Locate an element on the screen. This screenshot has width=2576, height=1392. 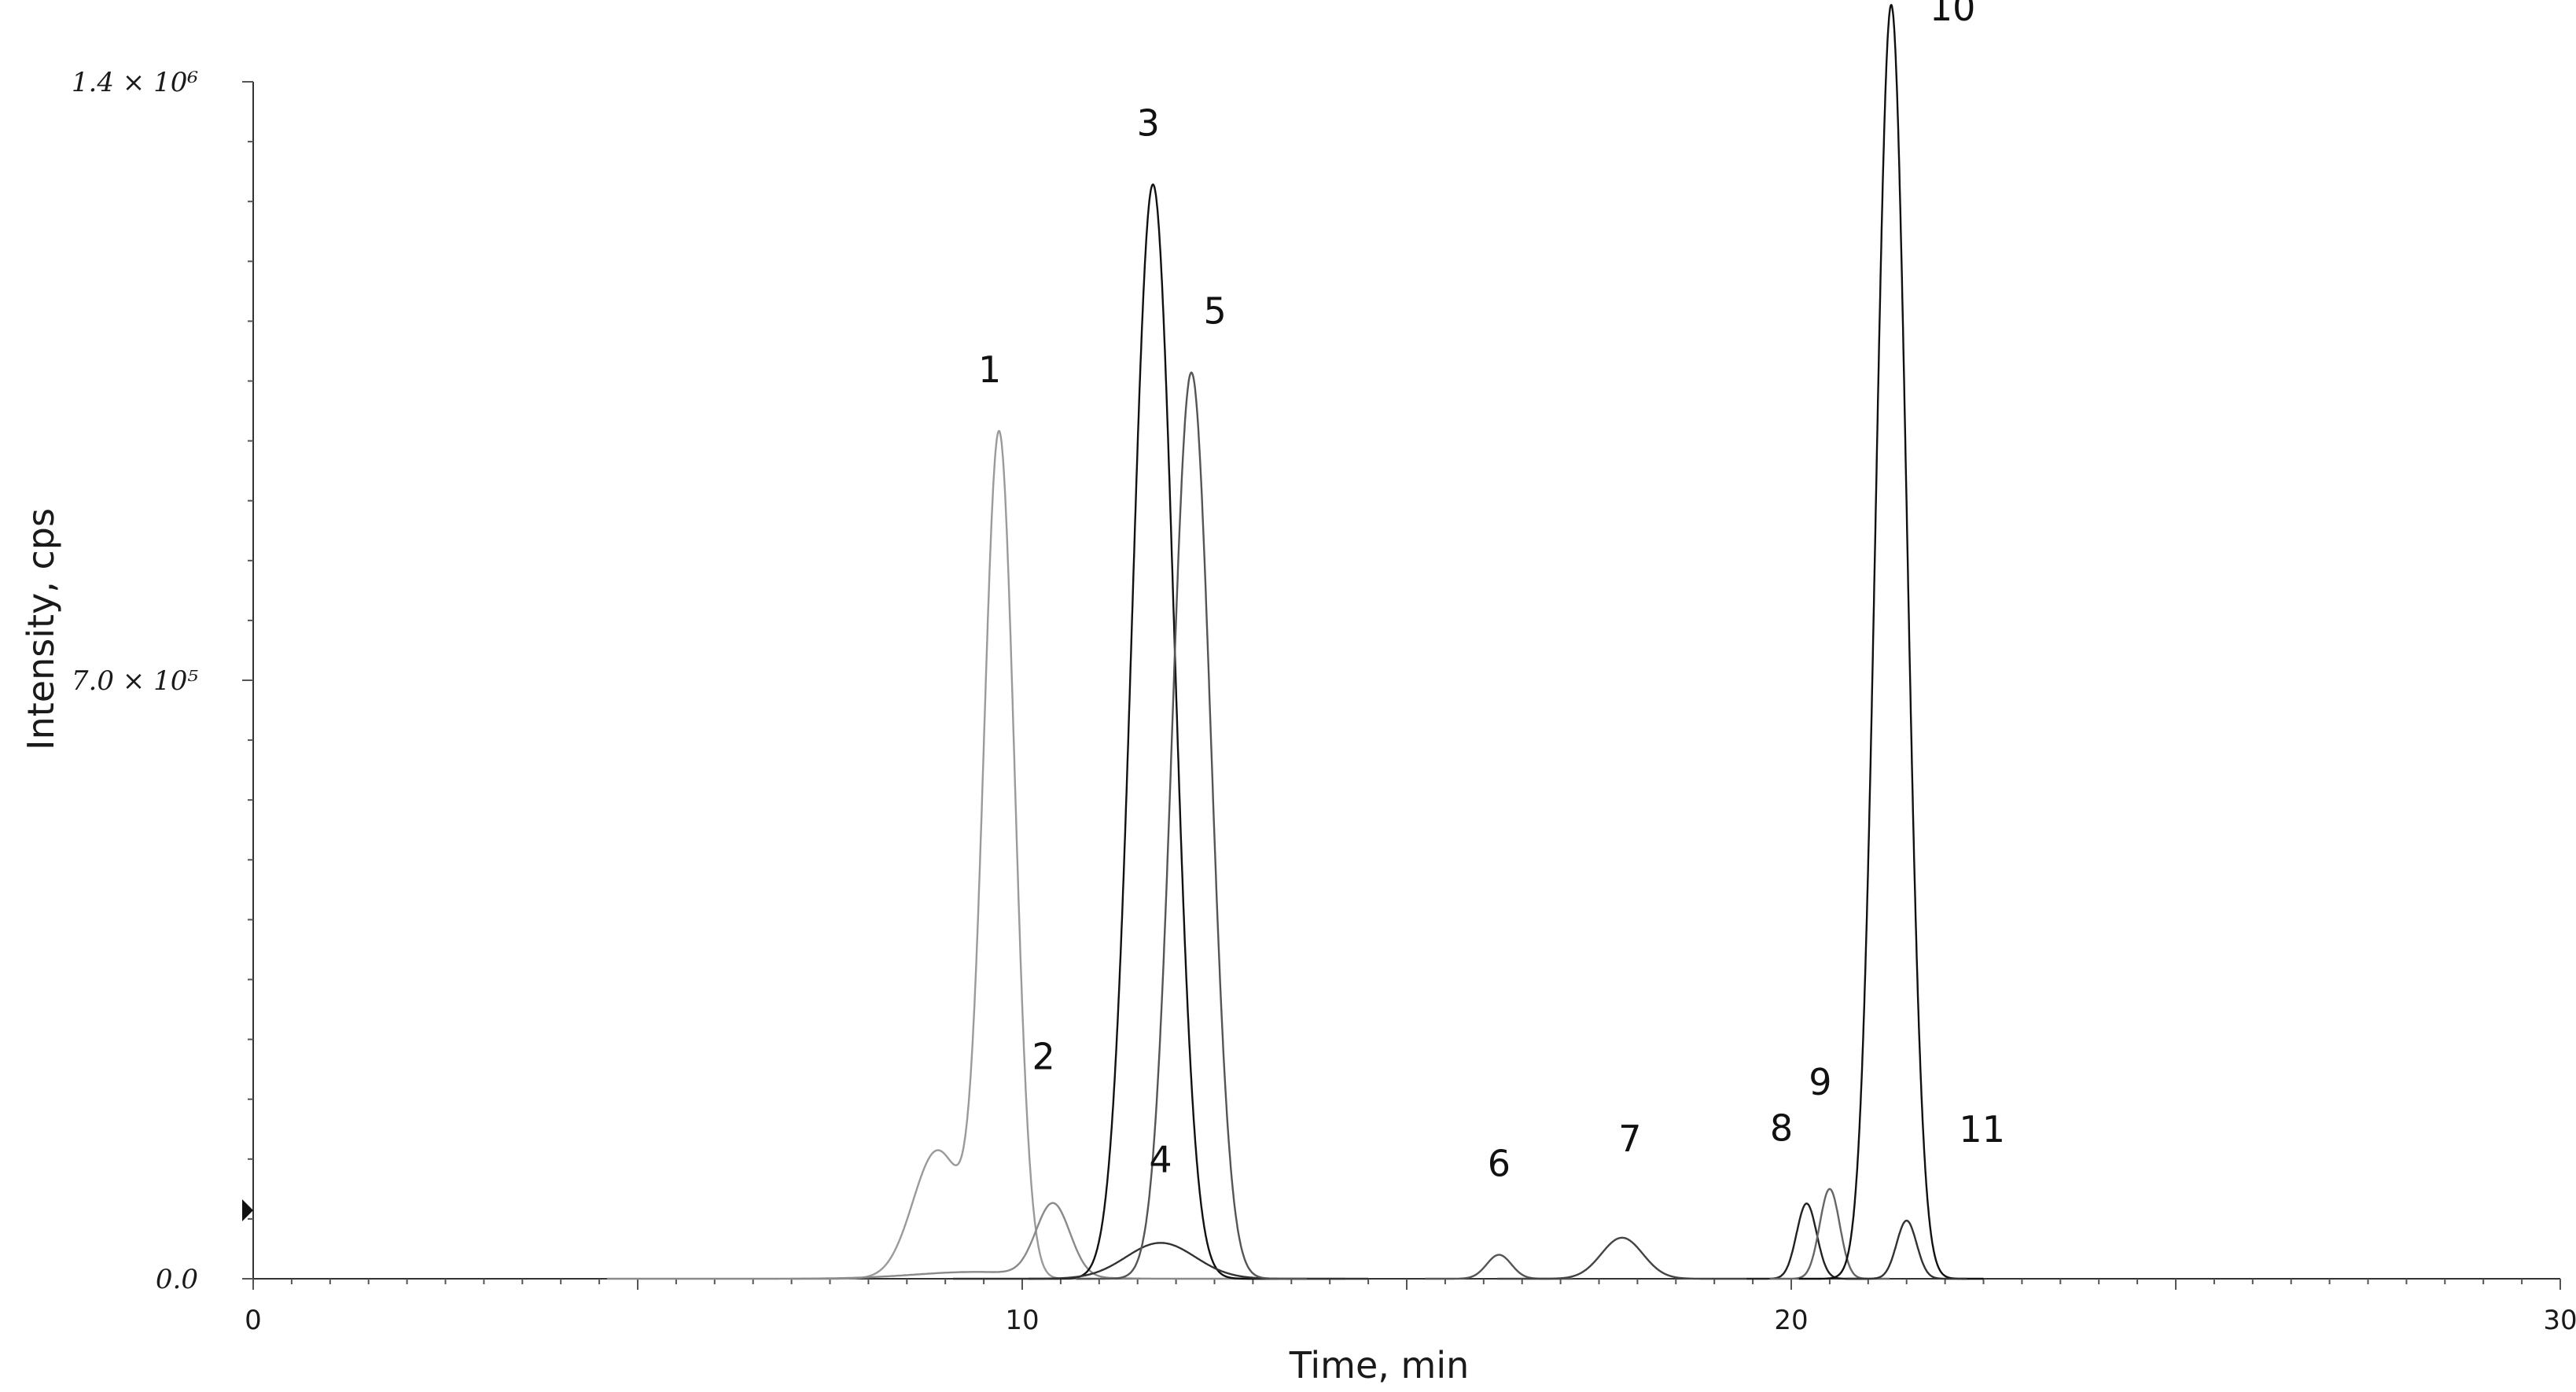
y-tick-label: 7.0 × 10⁵ is located at coordinates (135, 681).